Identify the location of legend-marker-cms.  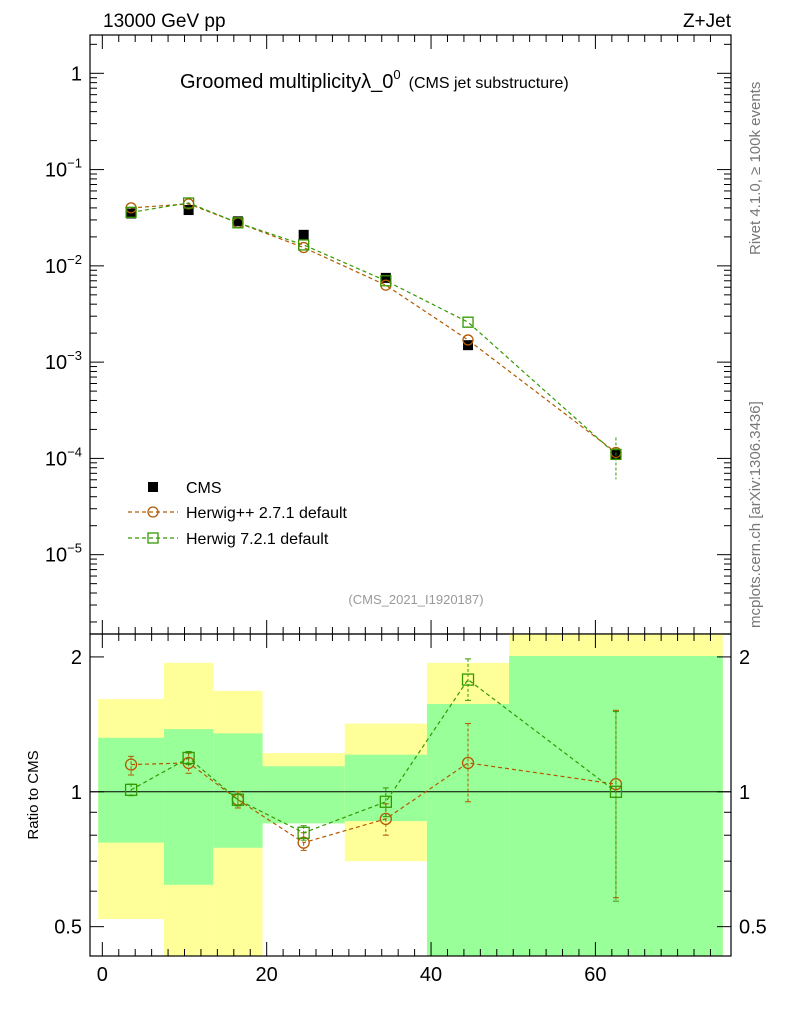
(153, 487).